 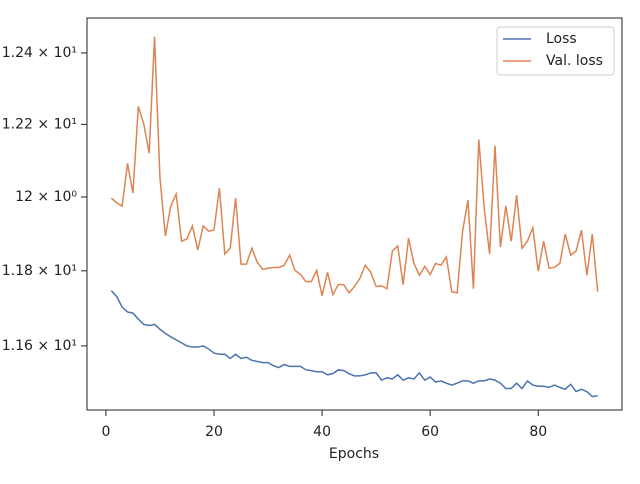 I want to click on legend-label: Loss, so click(x=561, y=39).